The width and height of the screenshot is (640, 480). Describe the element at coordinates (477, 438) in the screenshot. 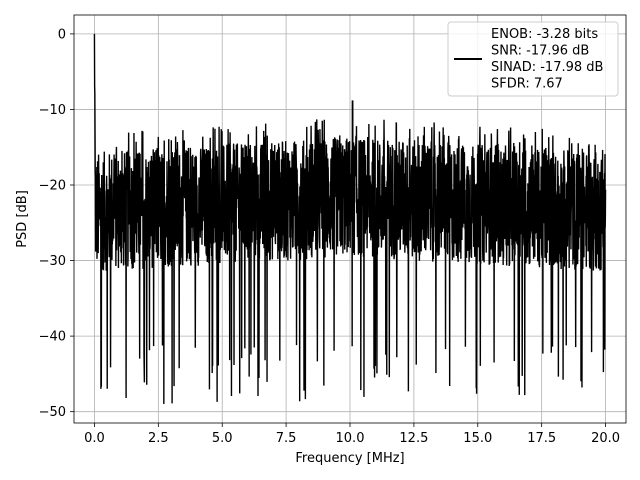

I see `x-tick-label: 15.0` at that location.